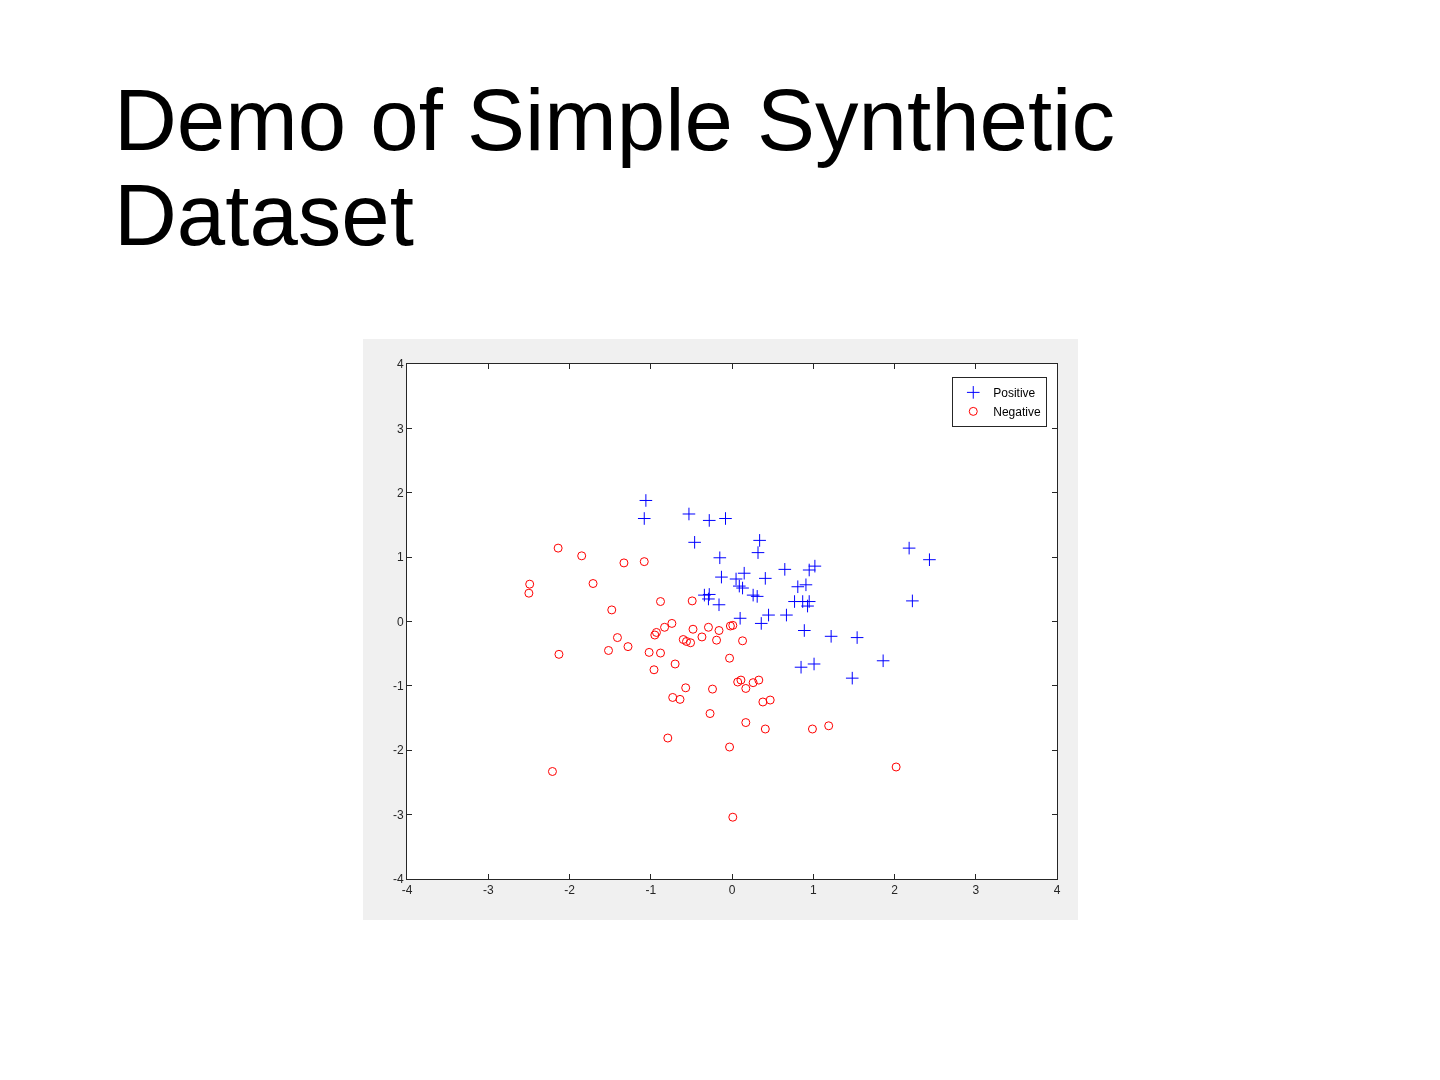 The width and height of the screenshot is (1440, 1080). I want to click on y-tick-label: 0, so click(400, 621).